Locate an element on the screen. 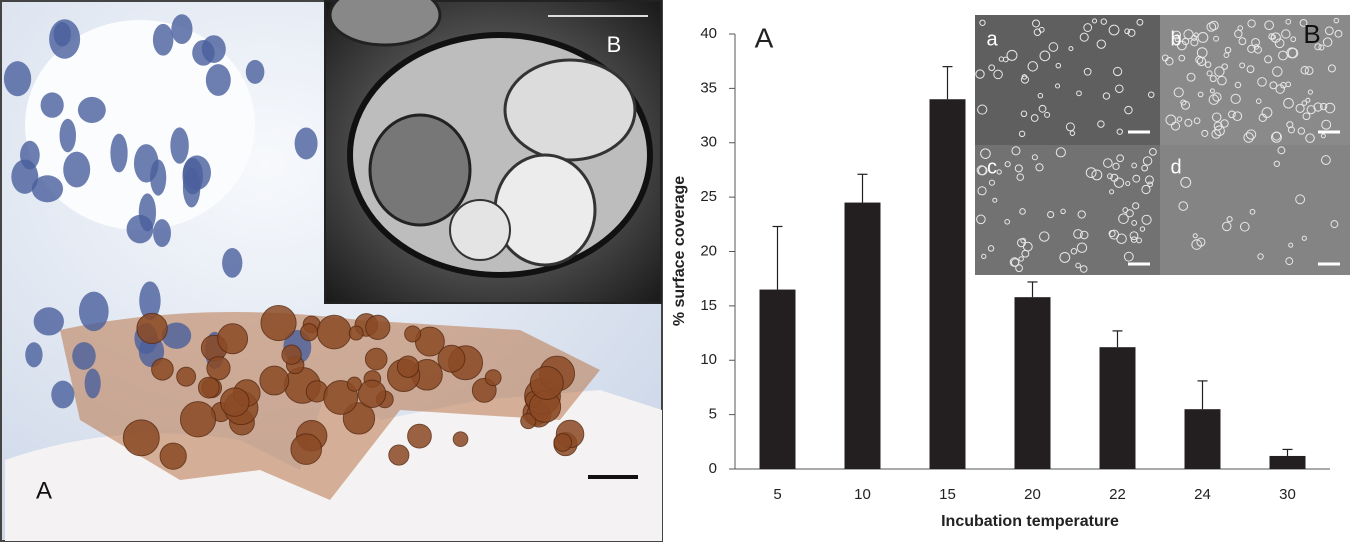 The width and height of the screenshot is (1366, 542). chart-panel-label: A is located at coordinates (764, 37).